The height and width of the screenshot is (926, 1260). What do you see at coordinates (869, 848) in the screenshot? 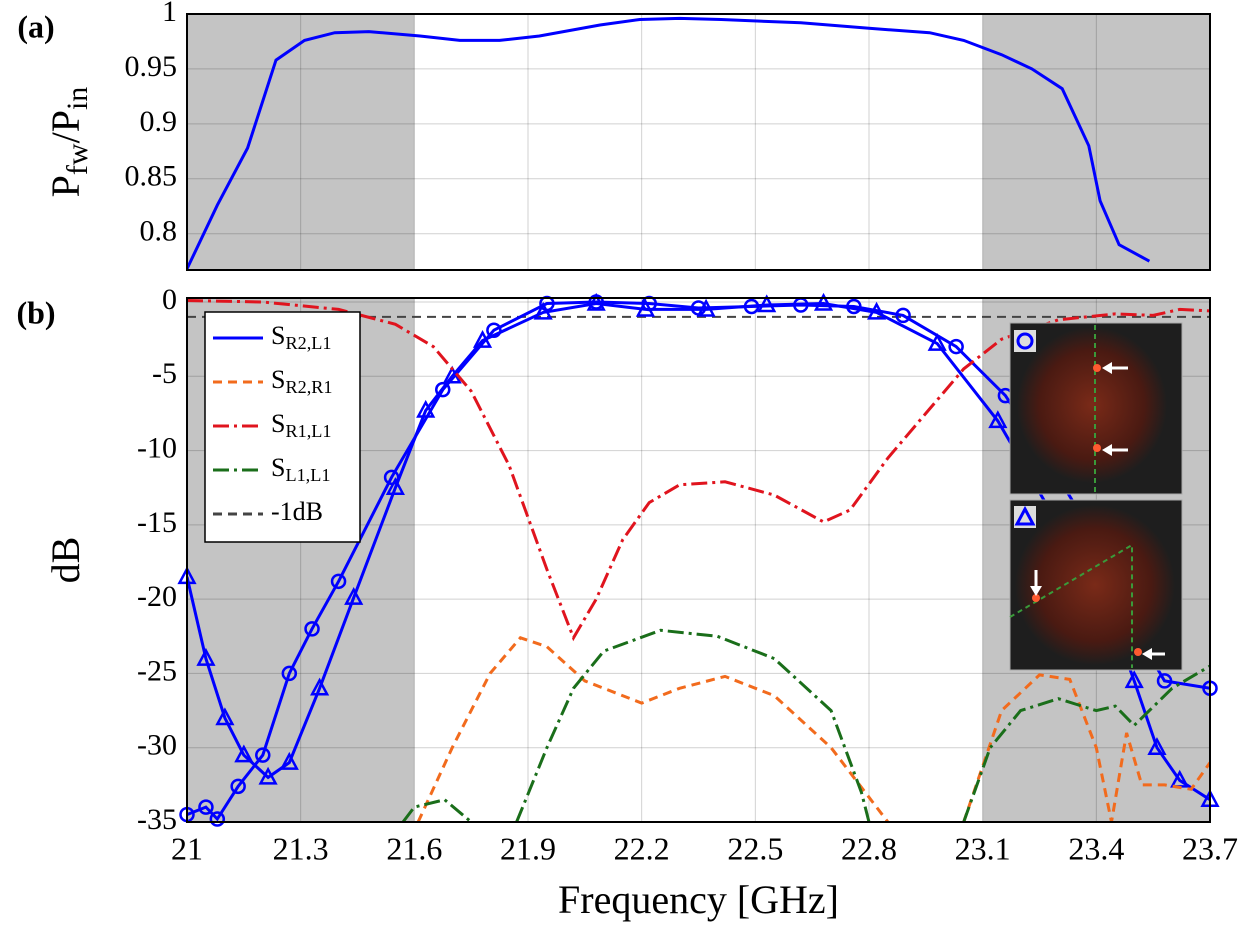
I see `x-tick-label: 22.8` at bounding box center [869, 848].